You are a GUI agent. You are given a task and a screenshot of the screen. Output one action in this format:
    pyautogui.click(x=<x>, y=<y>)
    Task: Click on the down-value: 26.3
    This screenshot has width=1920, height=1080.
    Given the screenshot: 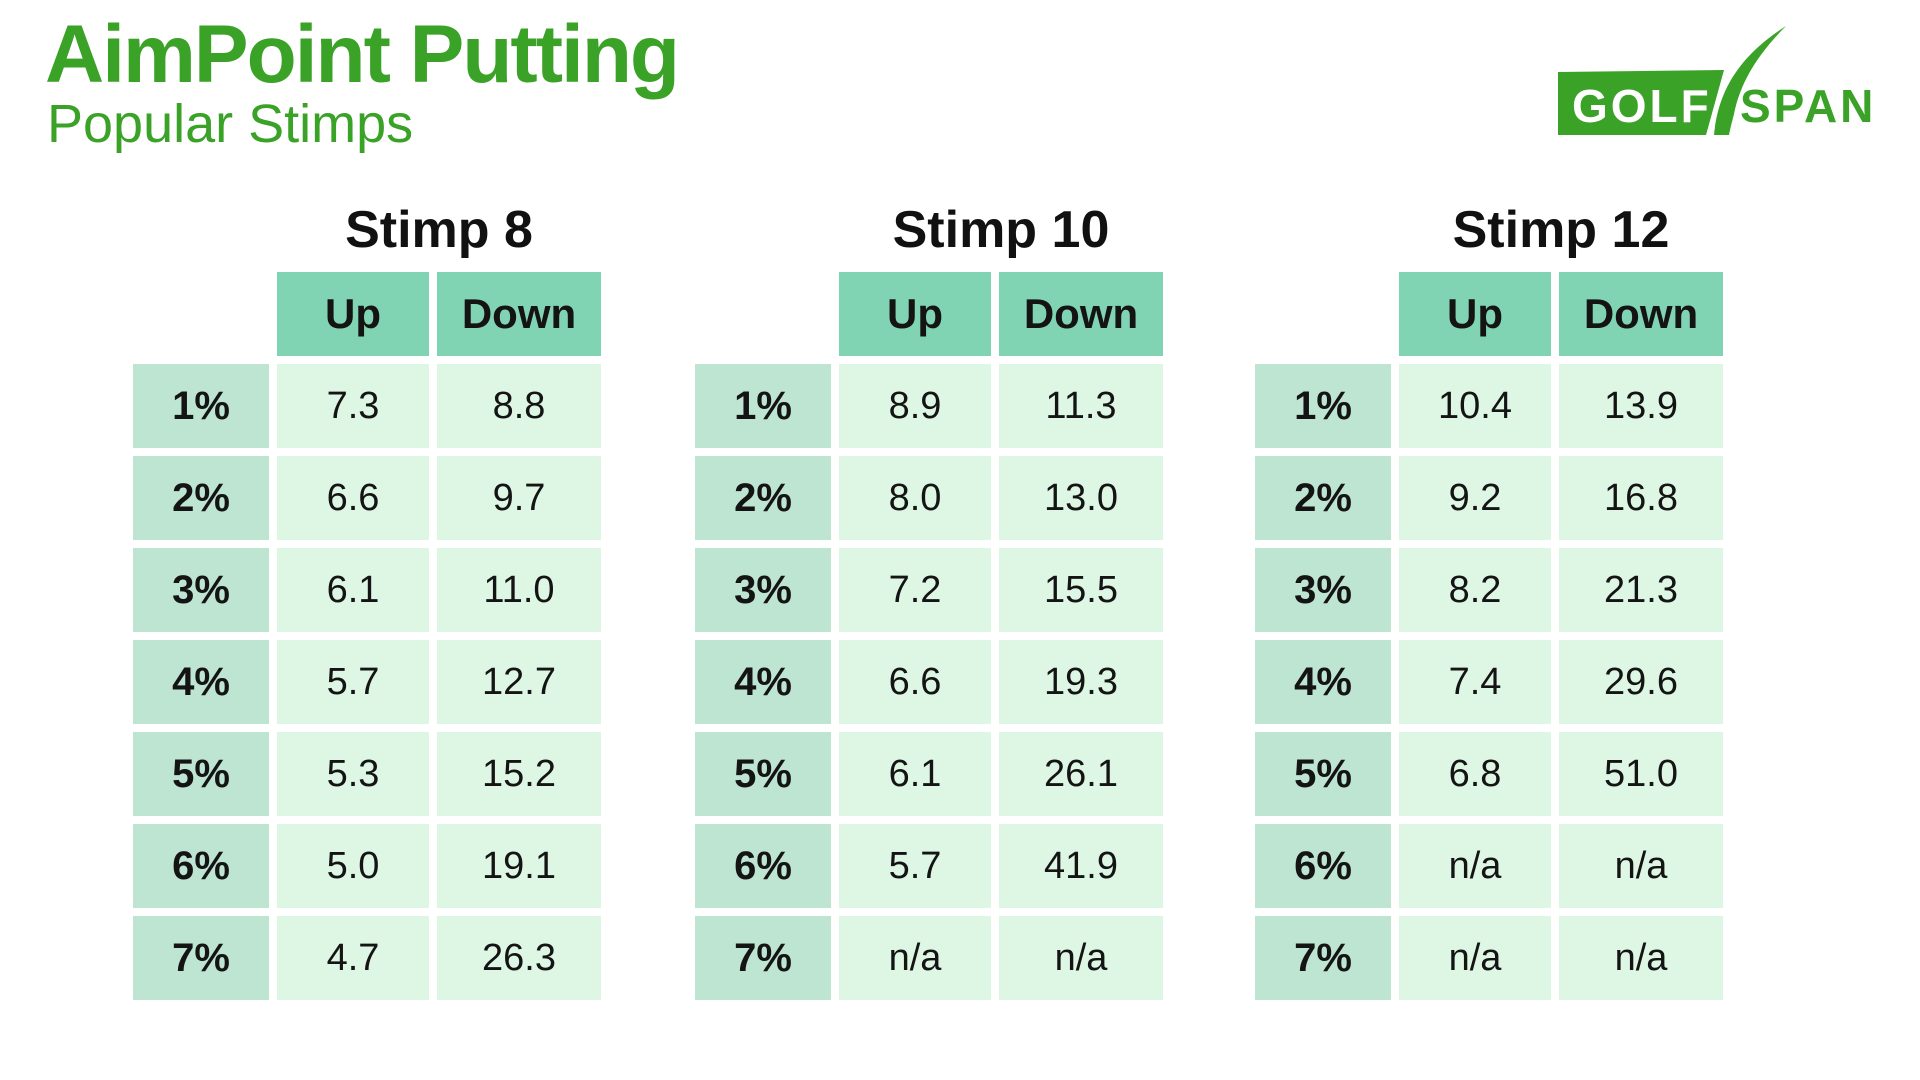 What is the action you would take?
    pyautogui.click(x=519, y=958)
    